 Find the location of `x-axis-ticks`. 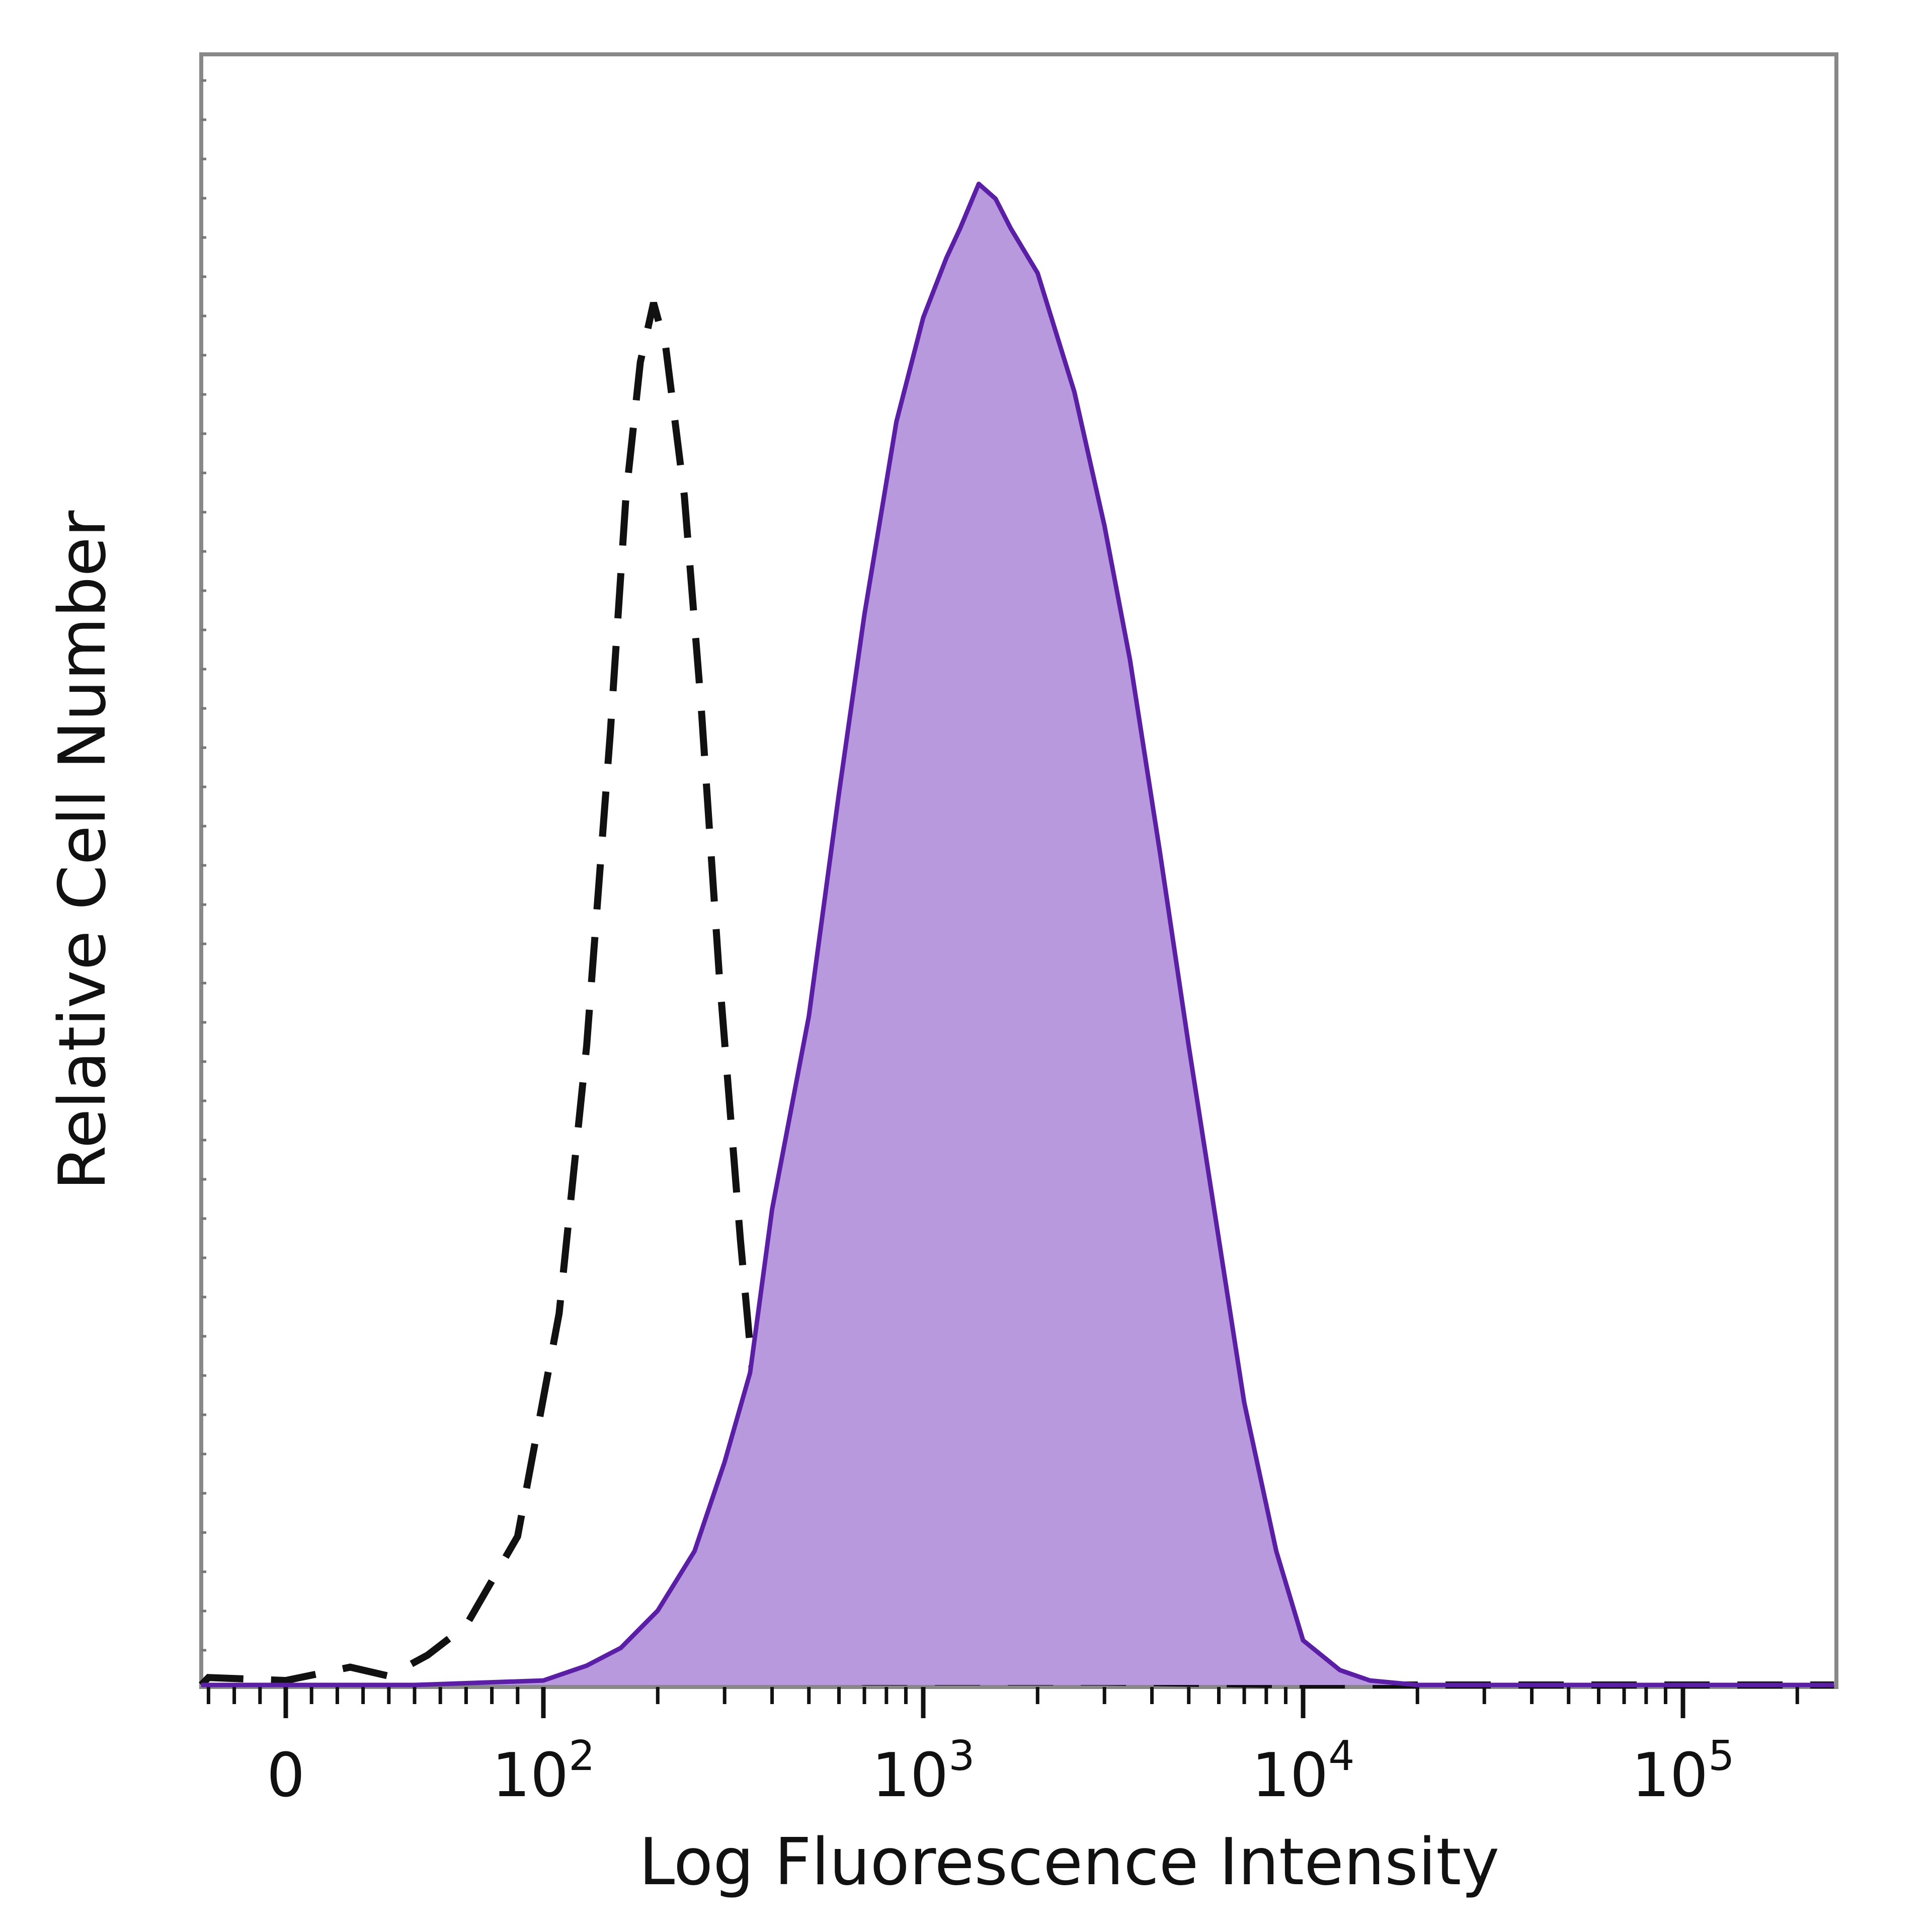

x-axis-ticks is located at coordinates (1003, 1703).